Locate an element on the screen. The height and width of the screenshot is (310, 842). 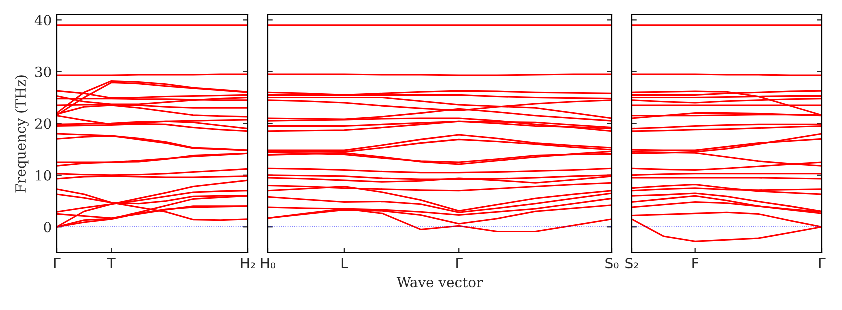
x-tick-label: H₂ is located at coordinates (248, 263).